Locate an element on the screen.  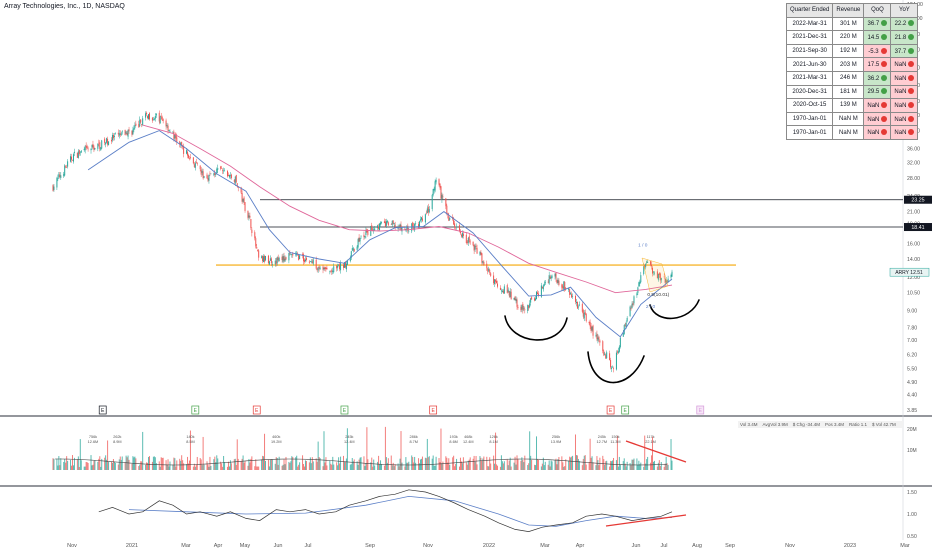
pattern-annotation: 2 / 0 is located at coordinates (651, 307).